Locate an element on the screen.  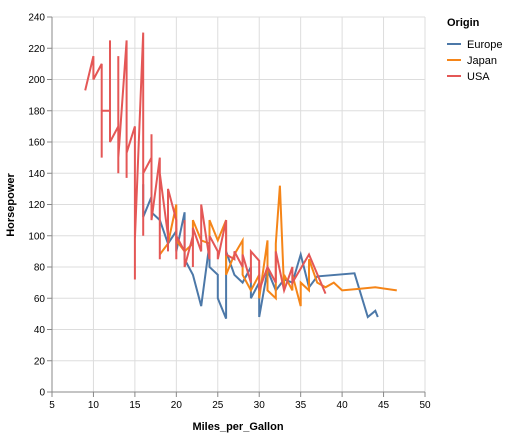
legend-label: Europe is located at coordinates (484, 45).